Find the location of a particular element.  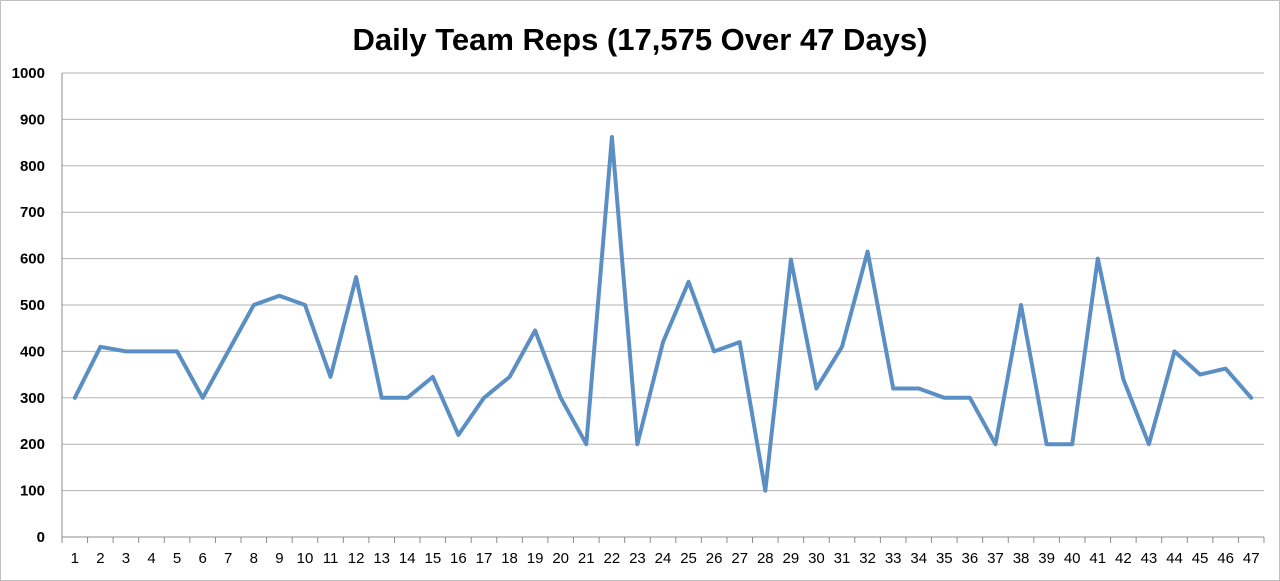

x-tick-label-4: 4 is located at coordinates (151, 558).